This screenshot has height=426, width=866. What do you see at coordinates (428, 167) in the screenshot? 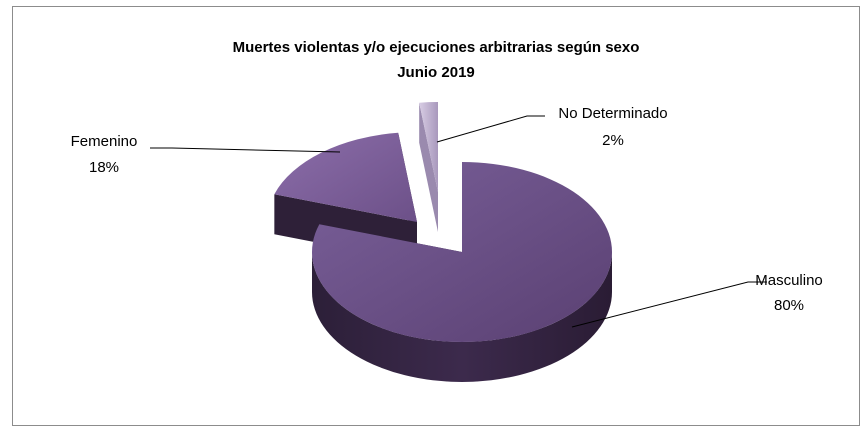
I see `pie-slice-no-determinado` at bounding box center [428, 167].